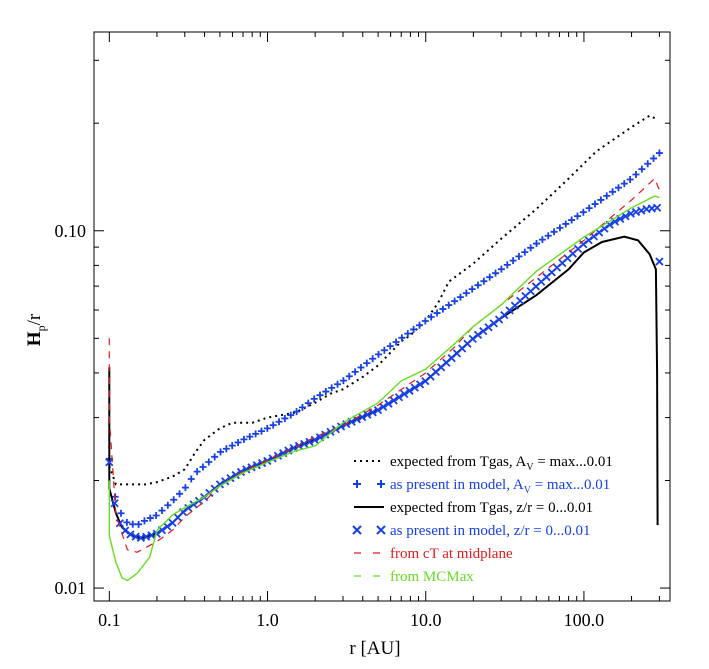 This screenshot has height=669, width=709. I want to click on y-tick-label: 0.10, so click(71, 231).